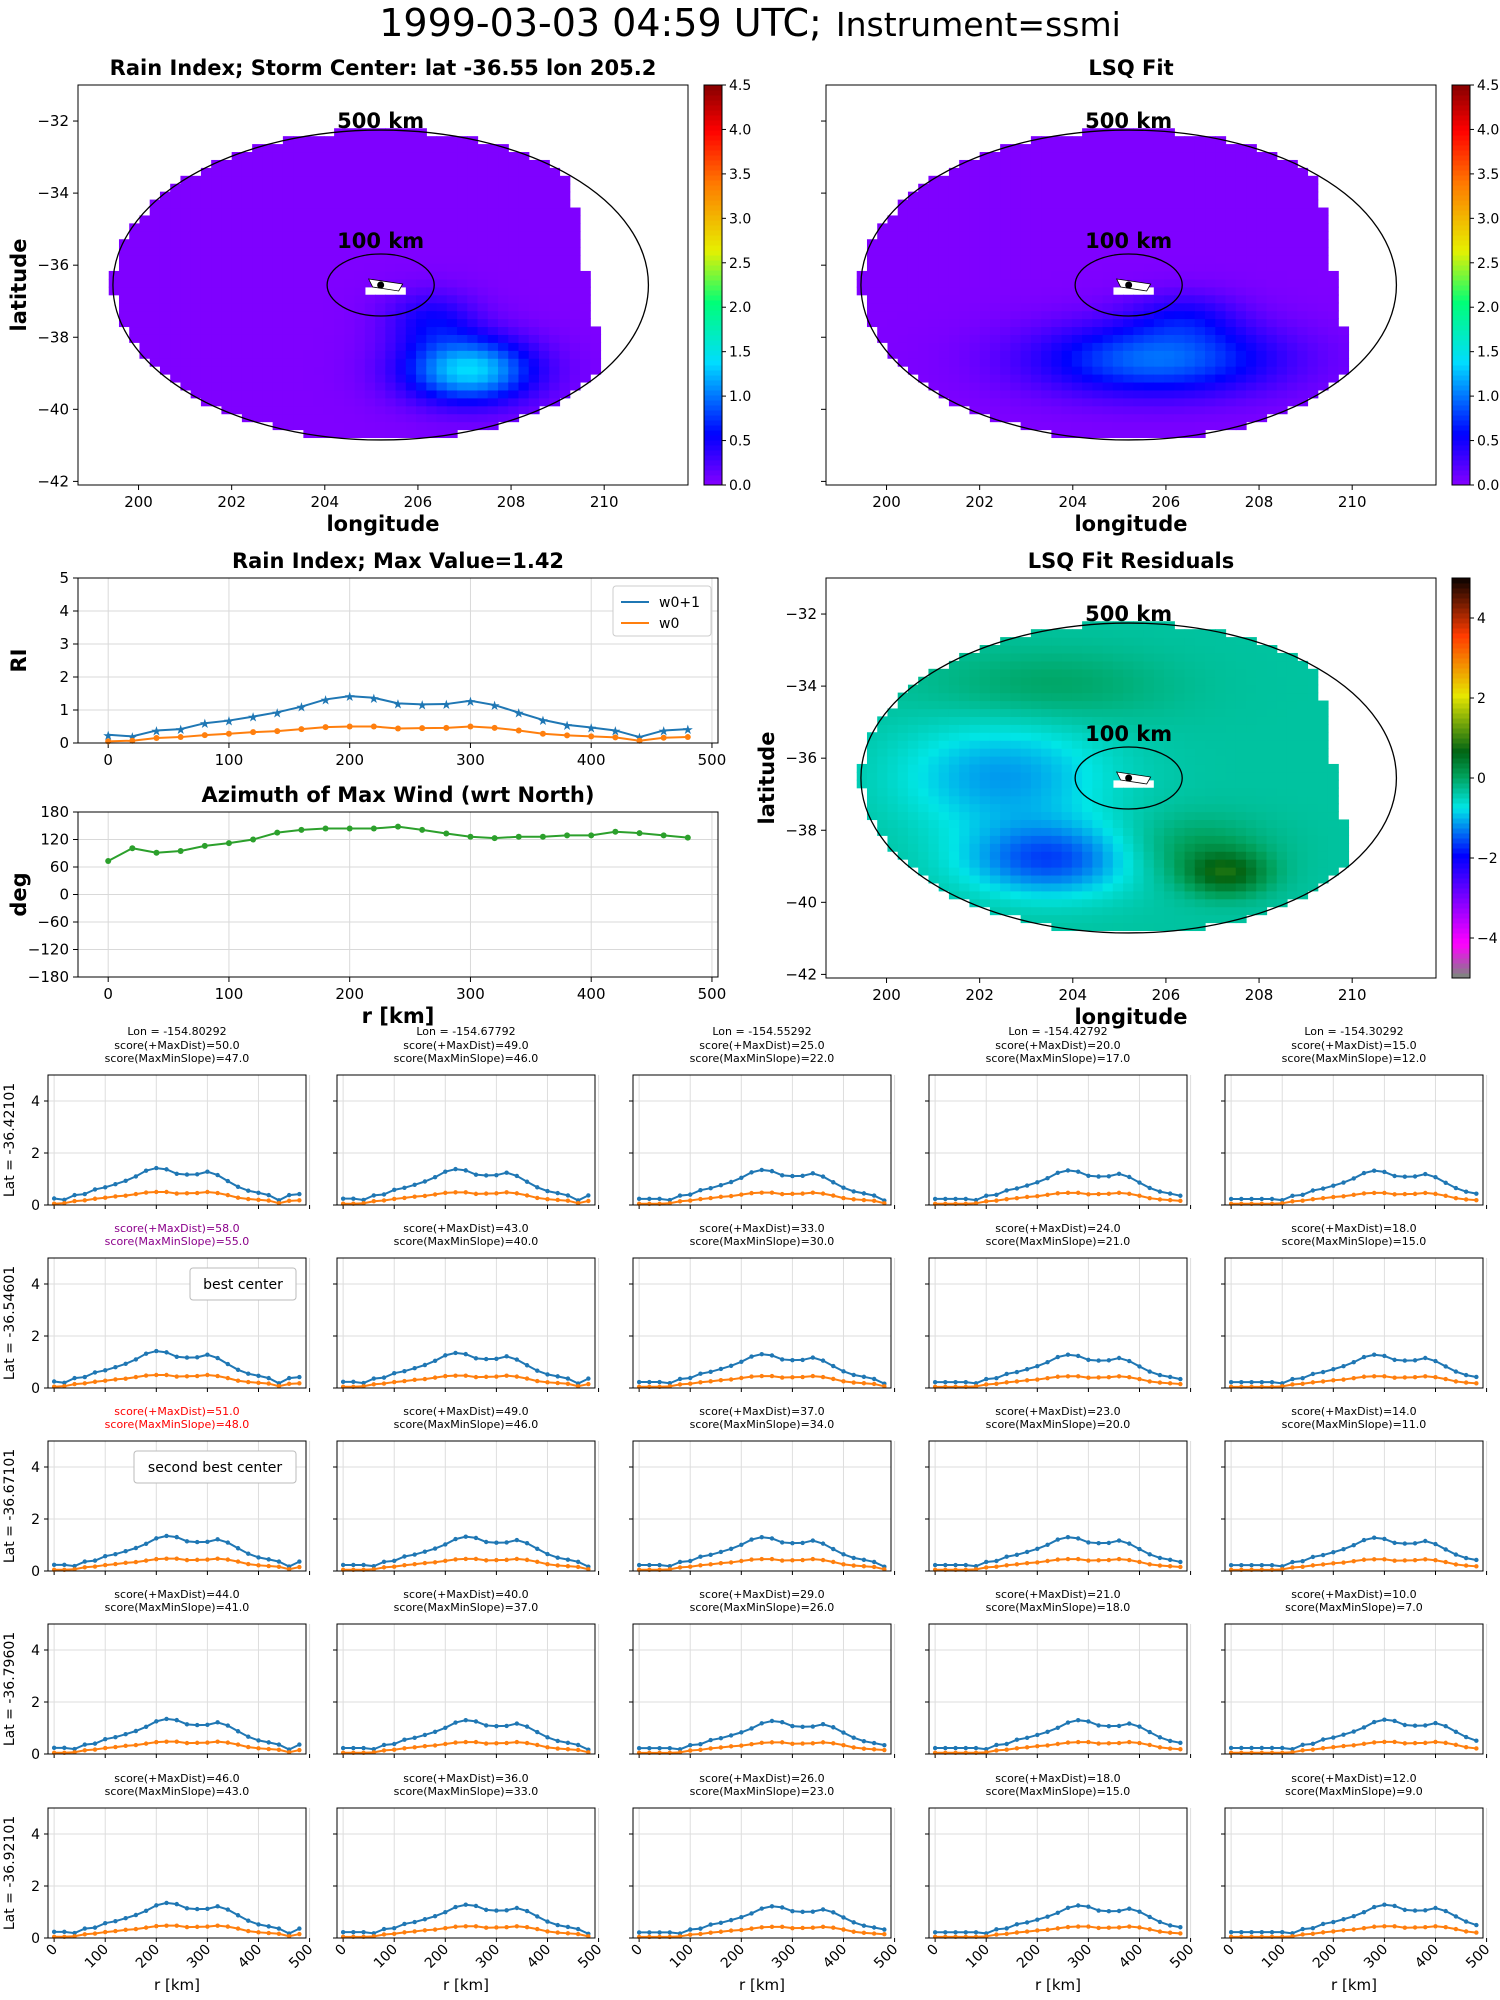 The image size is (1500, 2000). Describe the element at coordinates (1481, 779) in the screenshot. I see `colorbar-tick-label: 0` at that location.